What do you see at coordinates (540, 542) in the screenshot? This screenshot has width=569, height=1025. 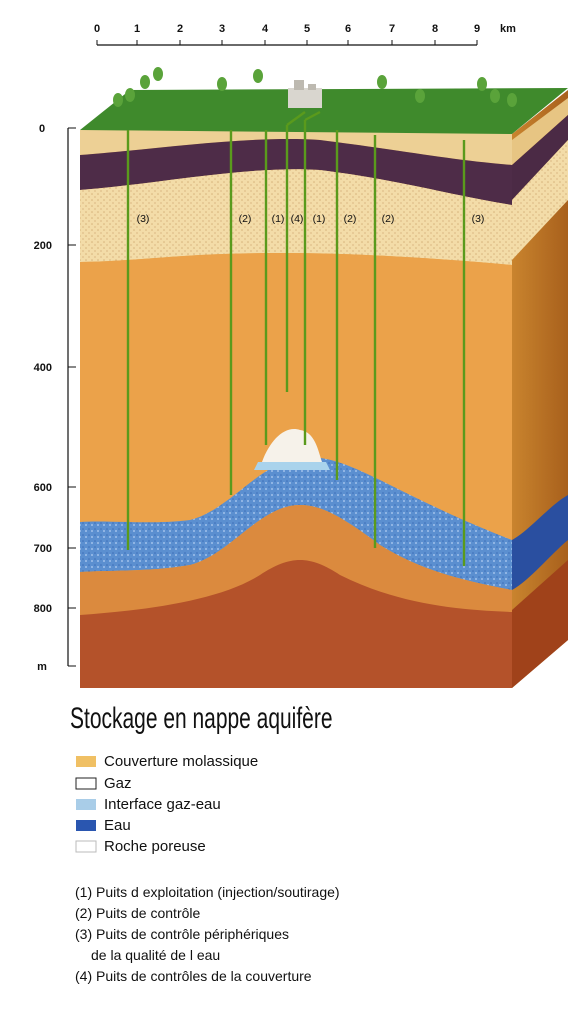 I see `side-water` at bounding box center [540, 542].